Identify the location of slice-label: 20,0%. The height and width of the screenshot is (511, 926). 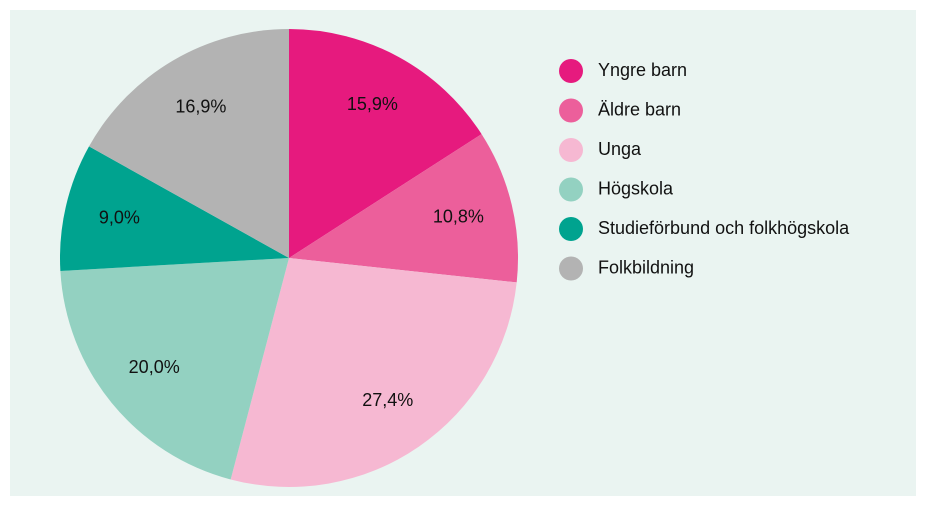
(154, 367).